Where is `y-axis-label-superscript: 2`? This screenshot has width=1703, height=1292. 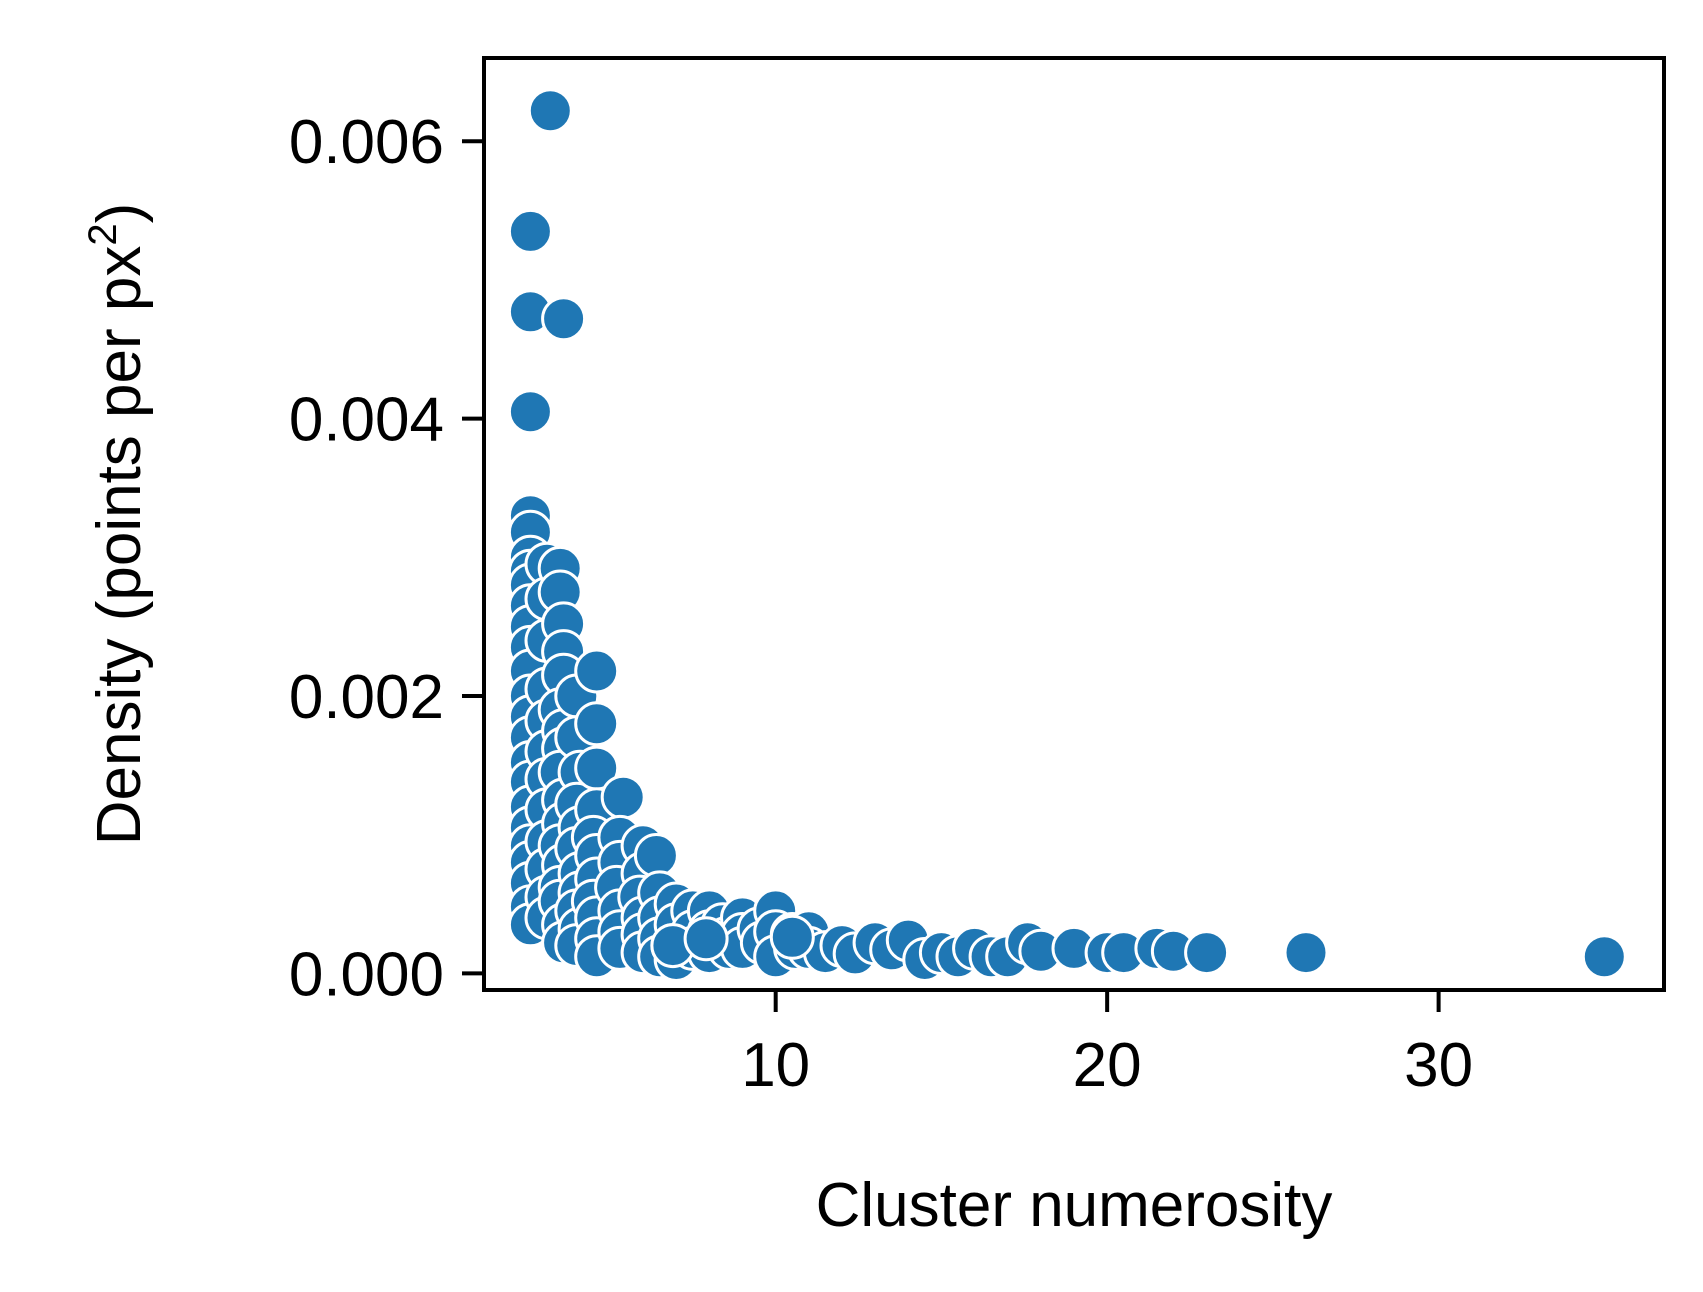
y-axis-label-superscript: 2 is located at coordinates (103, 234).